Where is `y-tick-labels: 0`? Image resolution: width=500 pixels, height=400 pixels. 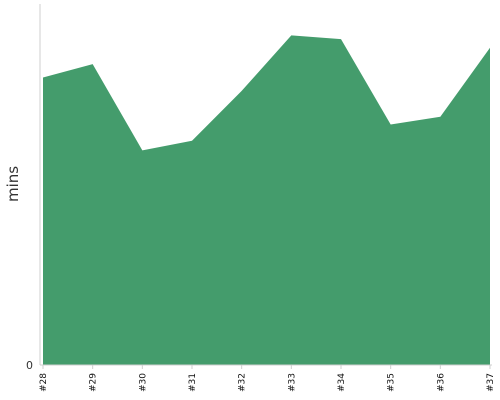
y-tick-labels: 0 is located at coordinates (29, 365).